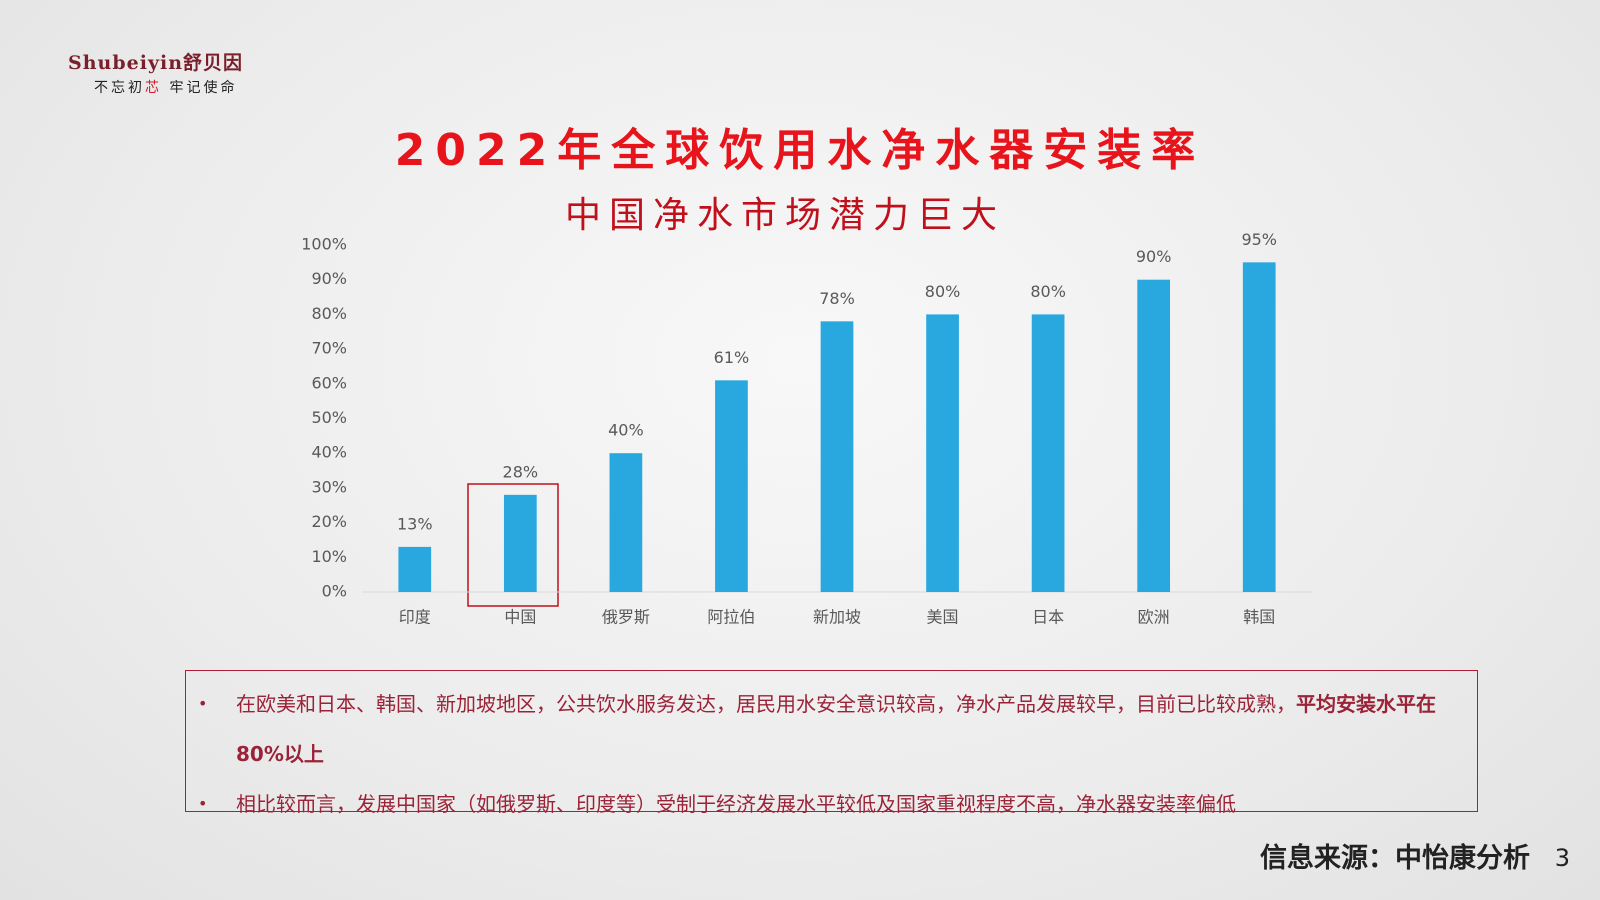  I want to click on x-tick-label: 美国, so click(943, 617).